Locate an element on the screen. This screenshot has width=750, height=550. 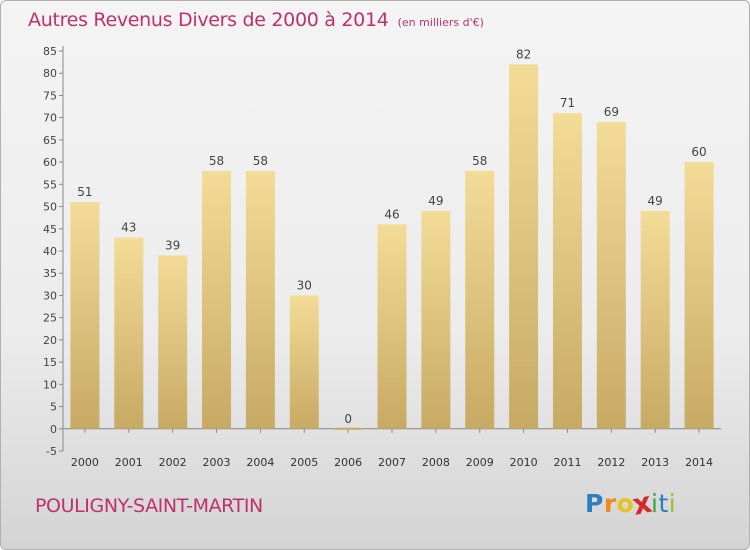
bar-value-label: 39 is located at coordinates (172, 245).